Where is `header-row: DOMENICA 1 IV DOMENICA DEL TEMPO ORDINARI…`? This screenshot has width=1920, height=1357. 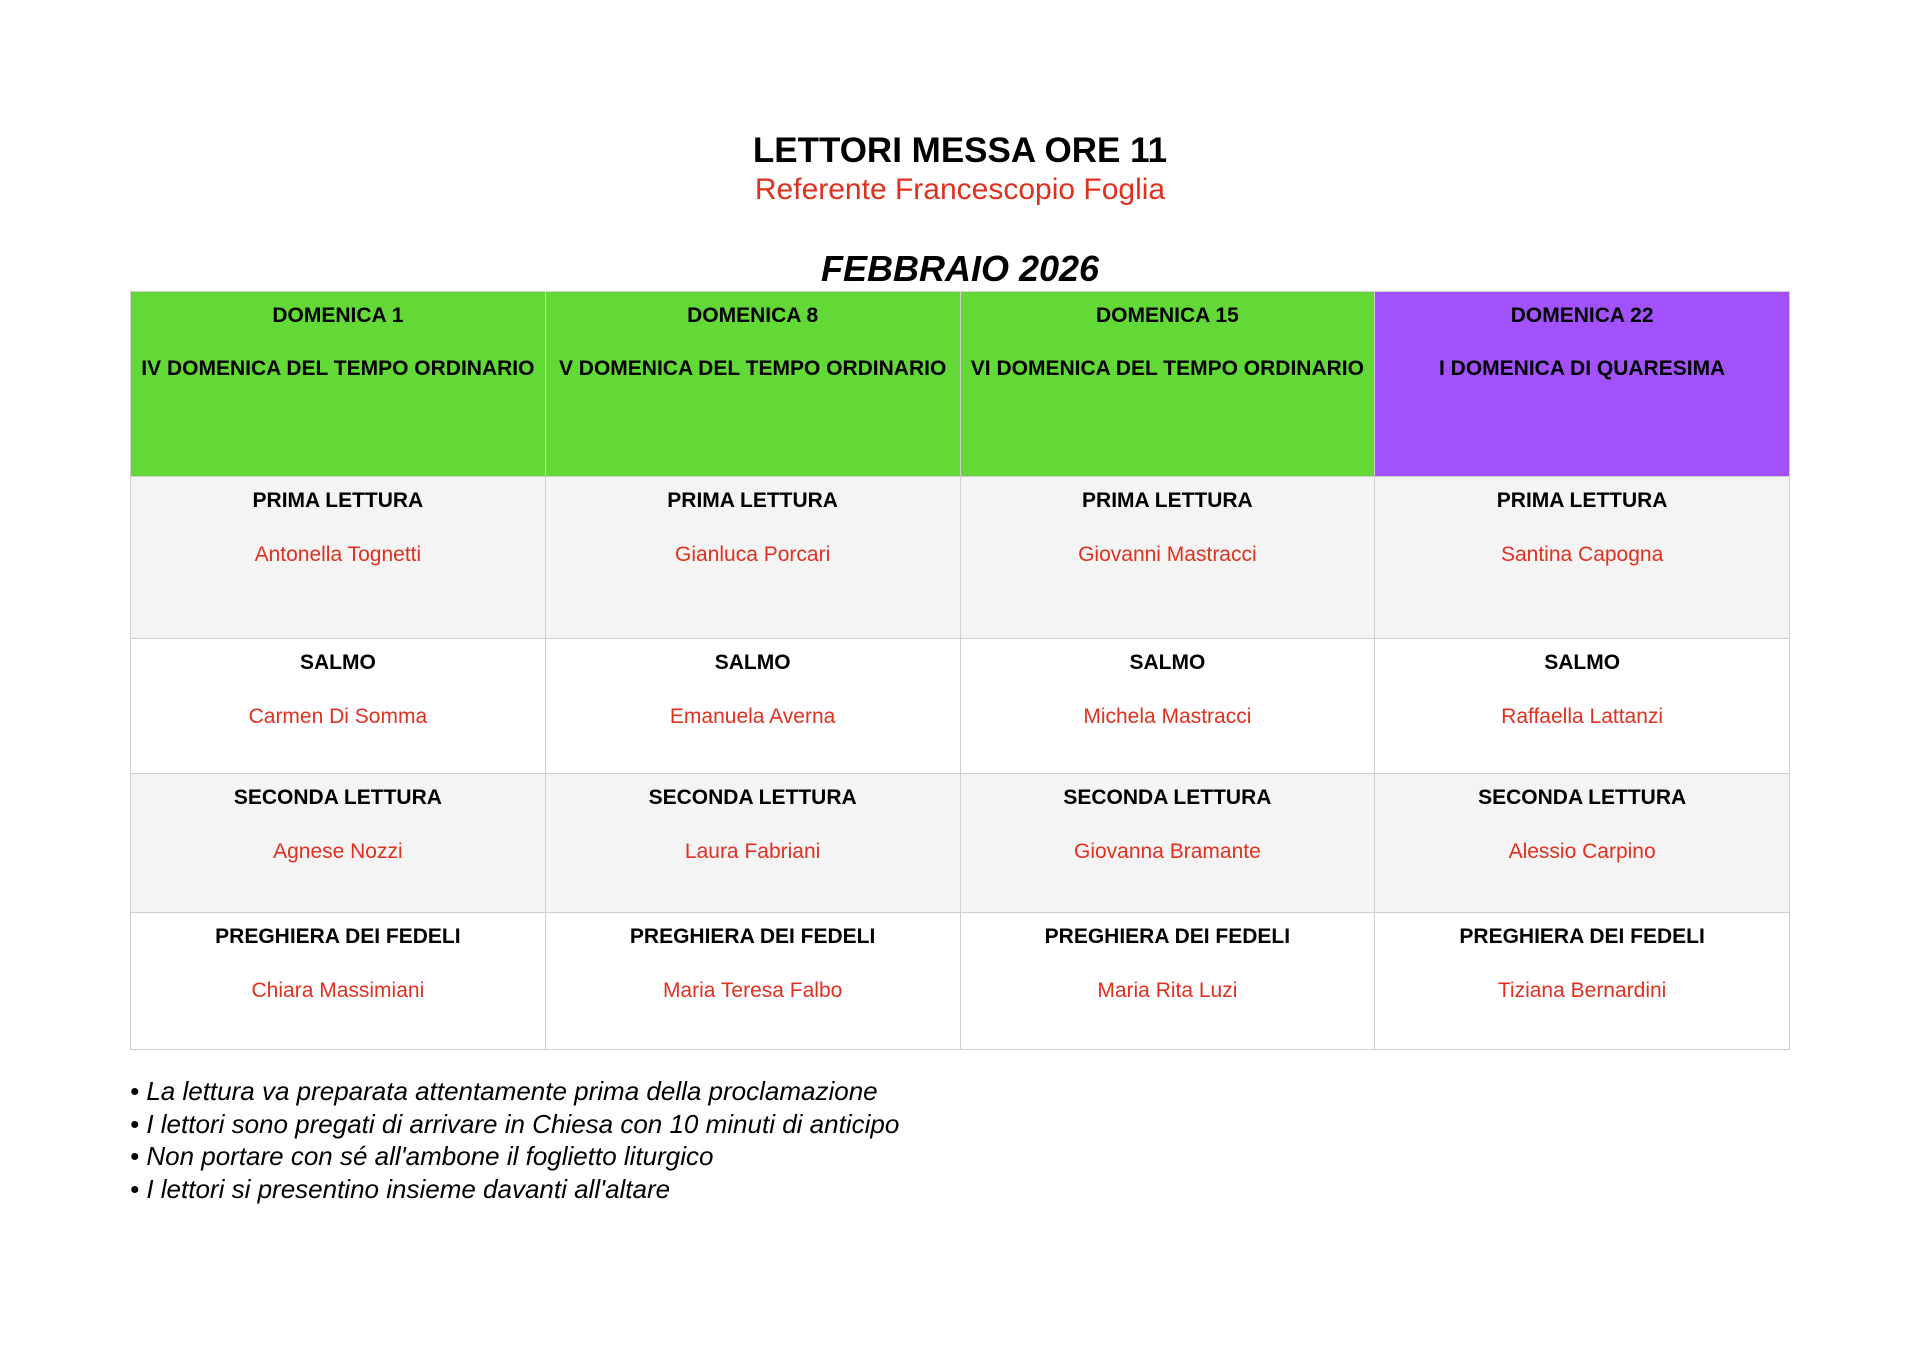 header-row: DOMENICA 1 IV DOMENICA DEL TEMPO ORDINARI… is located at coordinates (960, 384).